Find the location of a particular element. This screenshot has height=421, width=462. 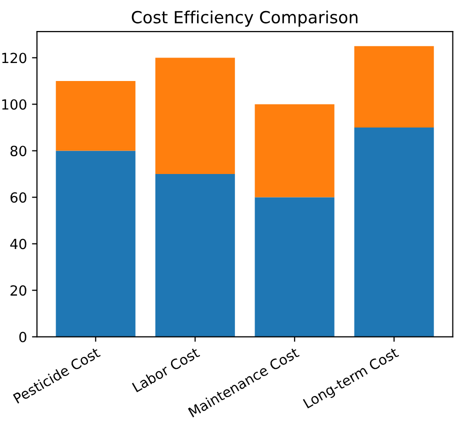

y-tick-label: 40 is located at coordinates (18, 244).